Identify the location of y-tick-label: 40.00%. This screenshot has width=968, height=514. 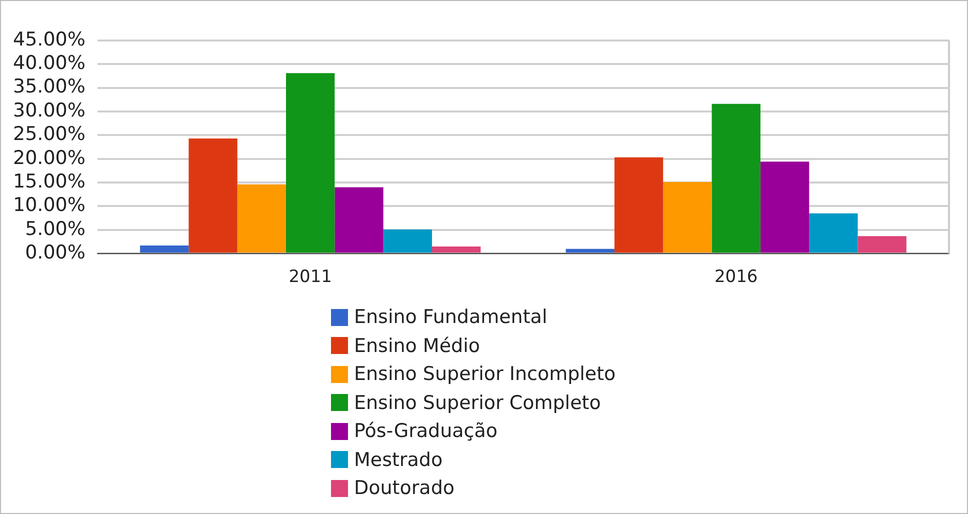
(49, 63).